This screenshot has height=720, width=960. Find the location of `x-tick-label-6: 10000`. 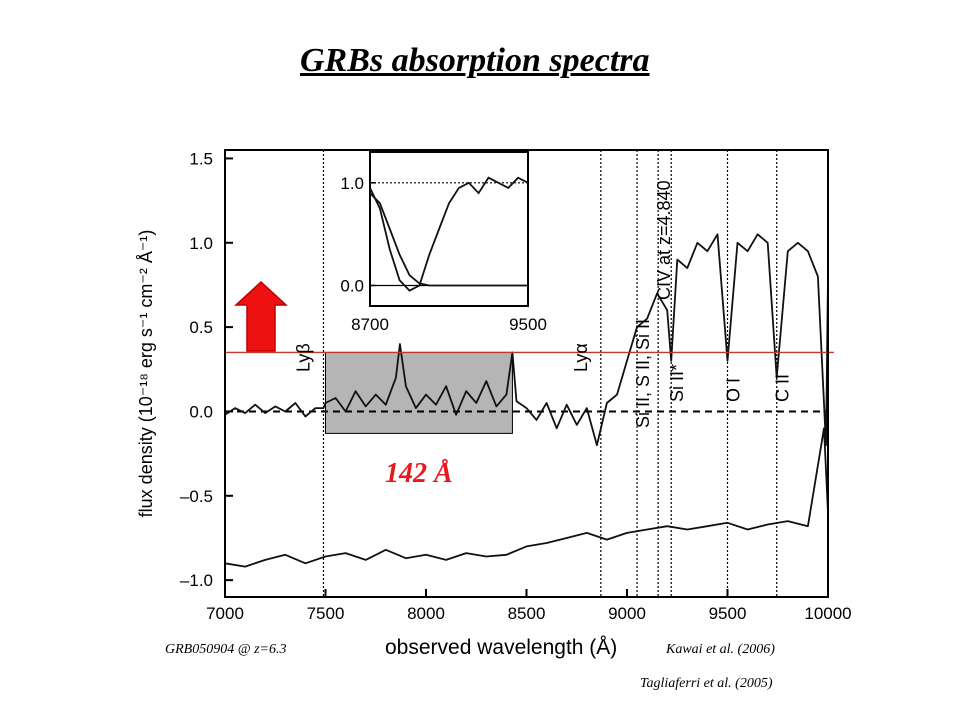

x-tick-label-6: 10000 is located at coordinates (827, 613).